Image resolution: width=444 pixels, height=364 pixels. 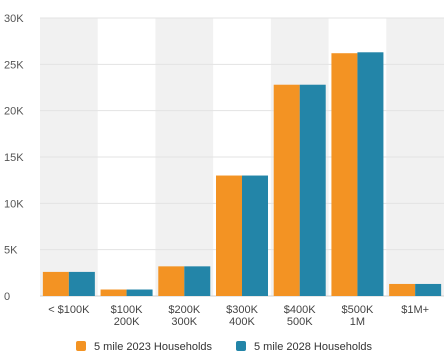 I want to click on y-tick-label: 15K, so click(x=14, y=158).